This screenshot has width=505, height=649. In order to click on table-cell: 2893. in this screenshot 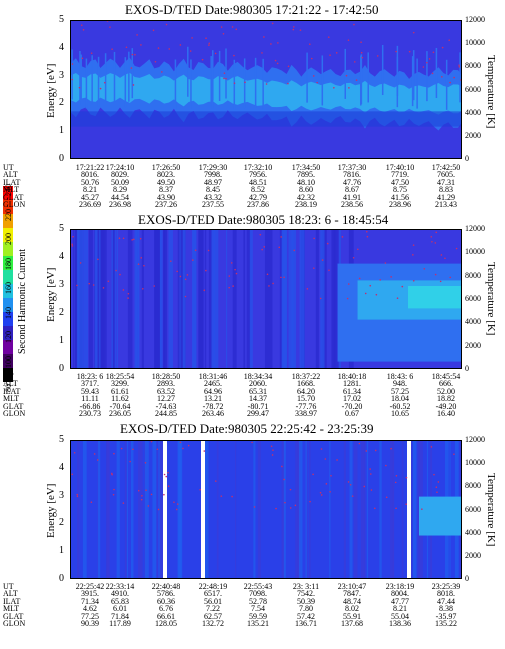, I will do `click(166, 384)`.